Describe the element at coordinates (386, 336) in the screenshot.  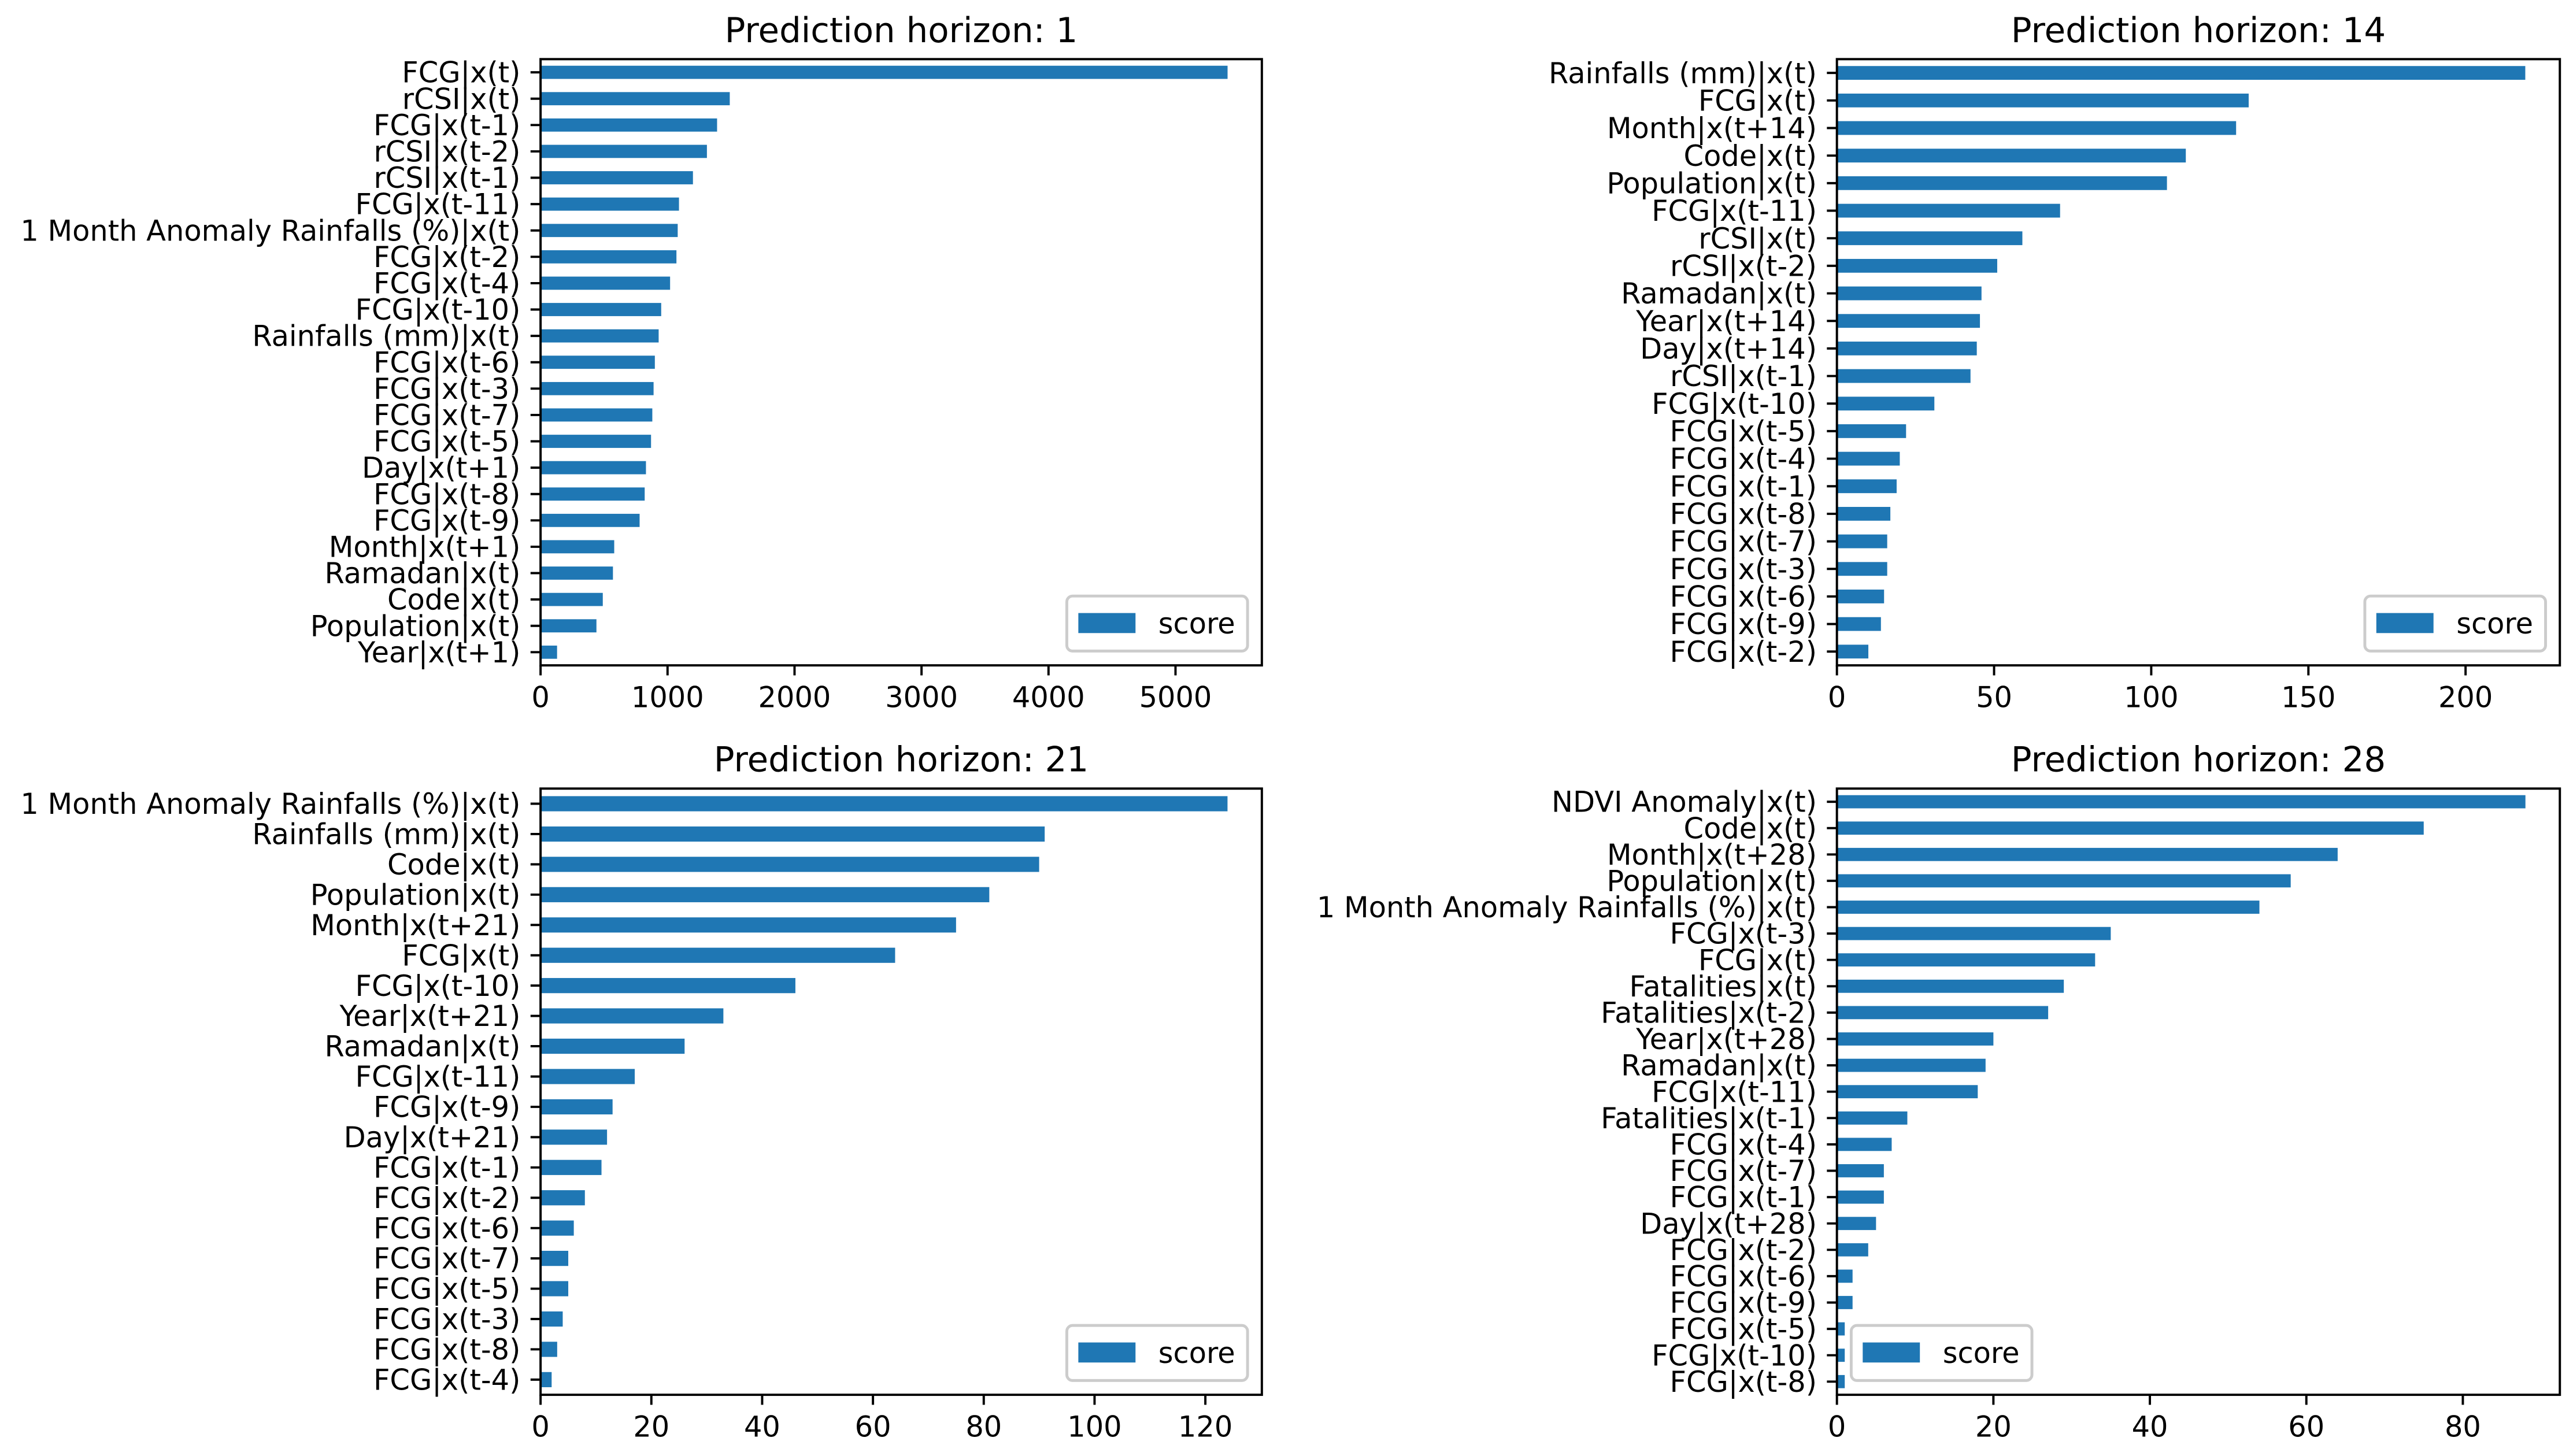
I see `y-tick-label: Rainfalls (mm)|x(t)` at that location.